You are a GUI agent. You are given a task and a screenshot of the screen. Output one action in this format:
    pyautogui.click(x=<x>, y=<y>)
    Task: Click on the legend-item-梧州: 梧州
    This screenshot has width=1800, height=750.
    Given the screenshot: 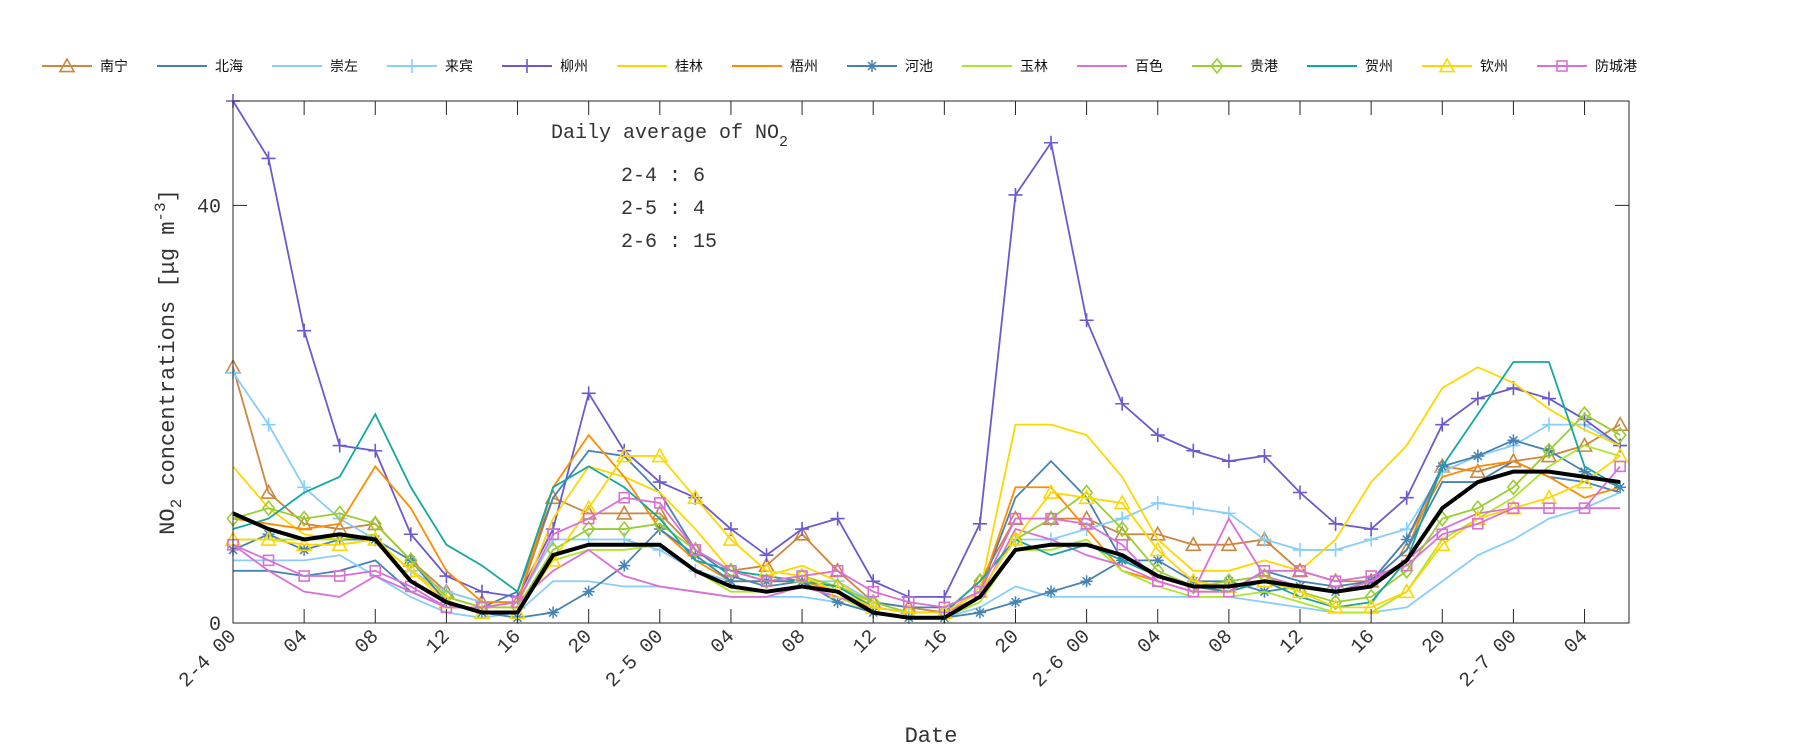 What is the action you would take?
    pyautogui.click(x=775, y=67)
    